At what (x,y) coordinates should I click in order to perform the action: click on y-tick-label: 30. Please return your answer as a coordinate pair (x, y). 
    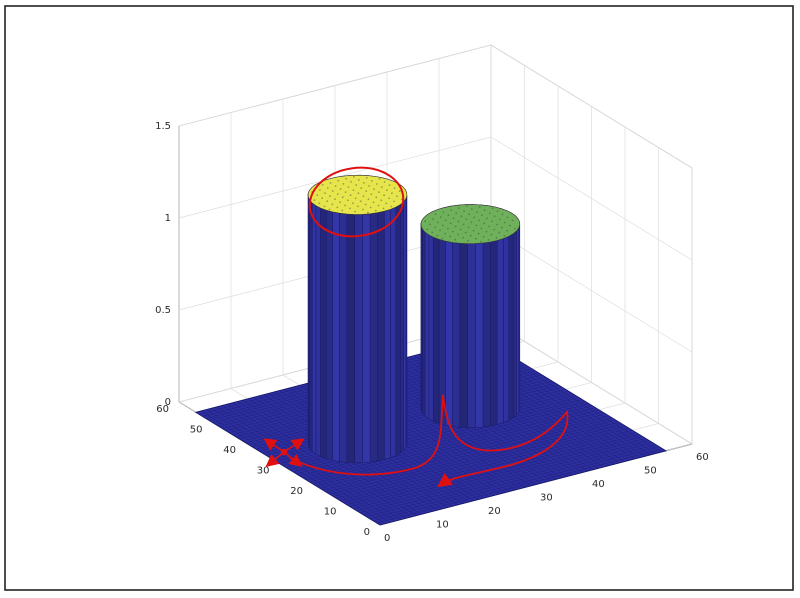
    Looking at the image, I should click on (263, 471).